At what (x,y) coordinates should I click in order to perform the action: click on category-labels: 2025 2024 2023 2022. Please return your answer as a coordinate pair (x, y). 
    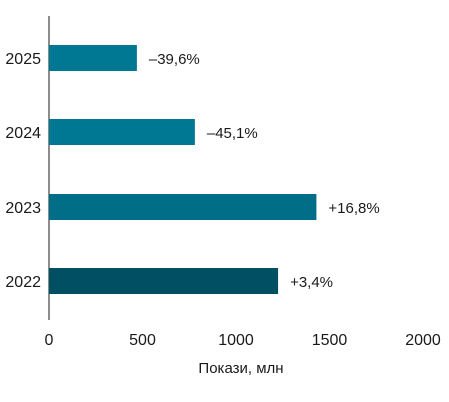
    Looking at the image, I should click on (23, 171).